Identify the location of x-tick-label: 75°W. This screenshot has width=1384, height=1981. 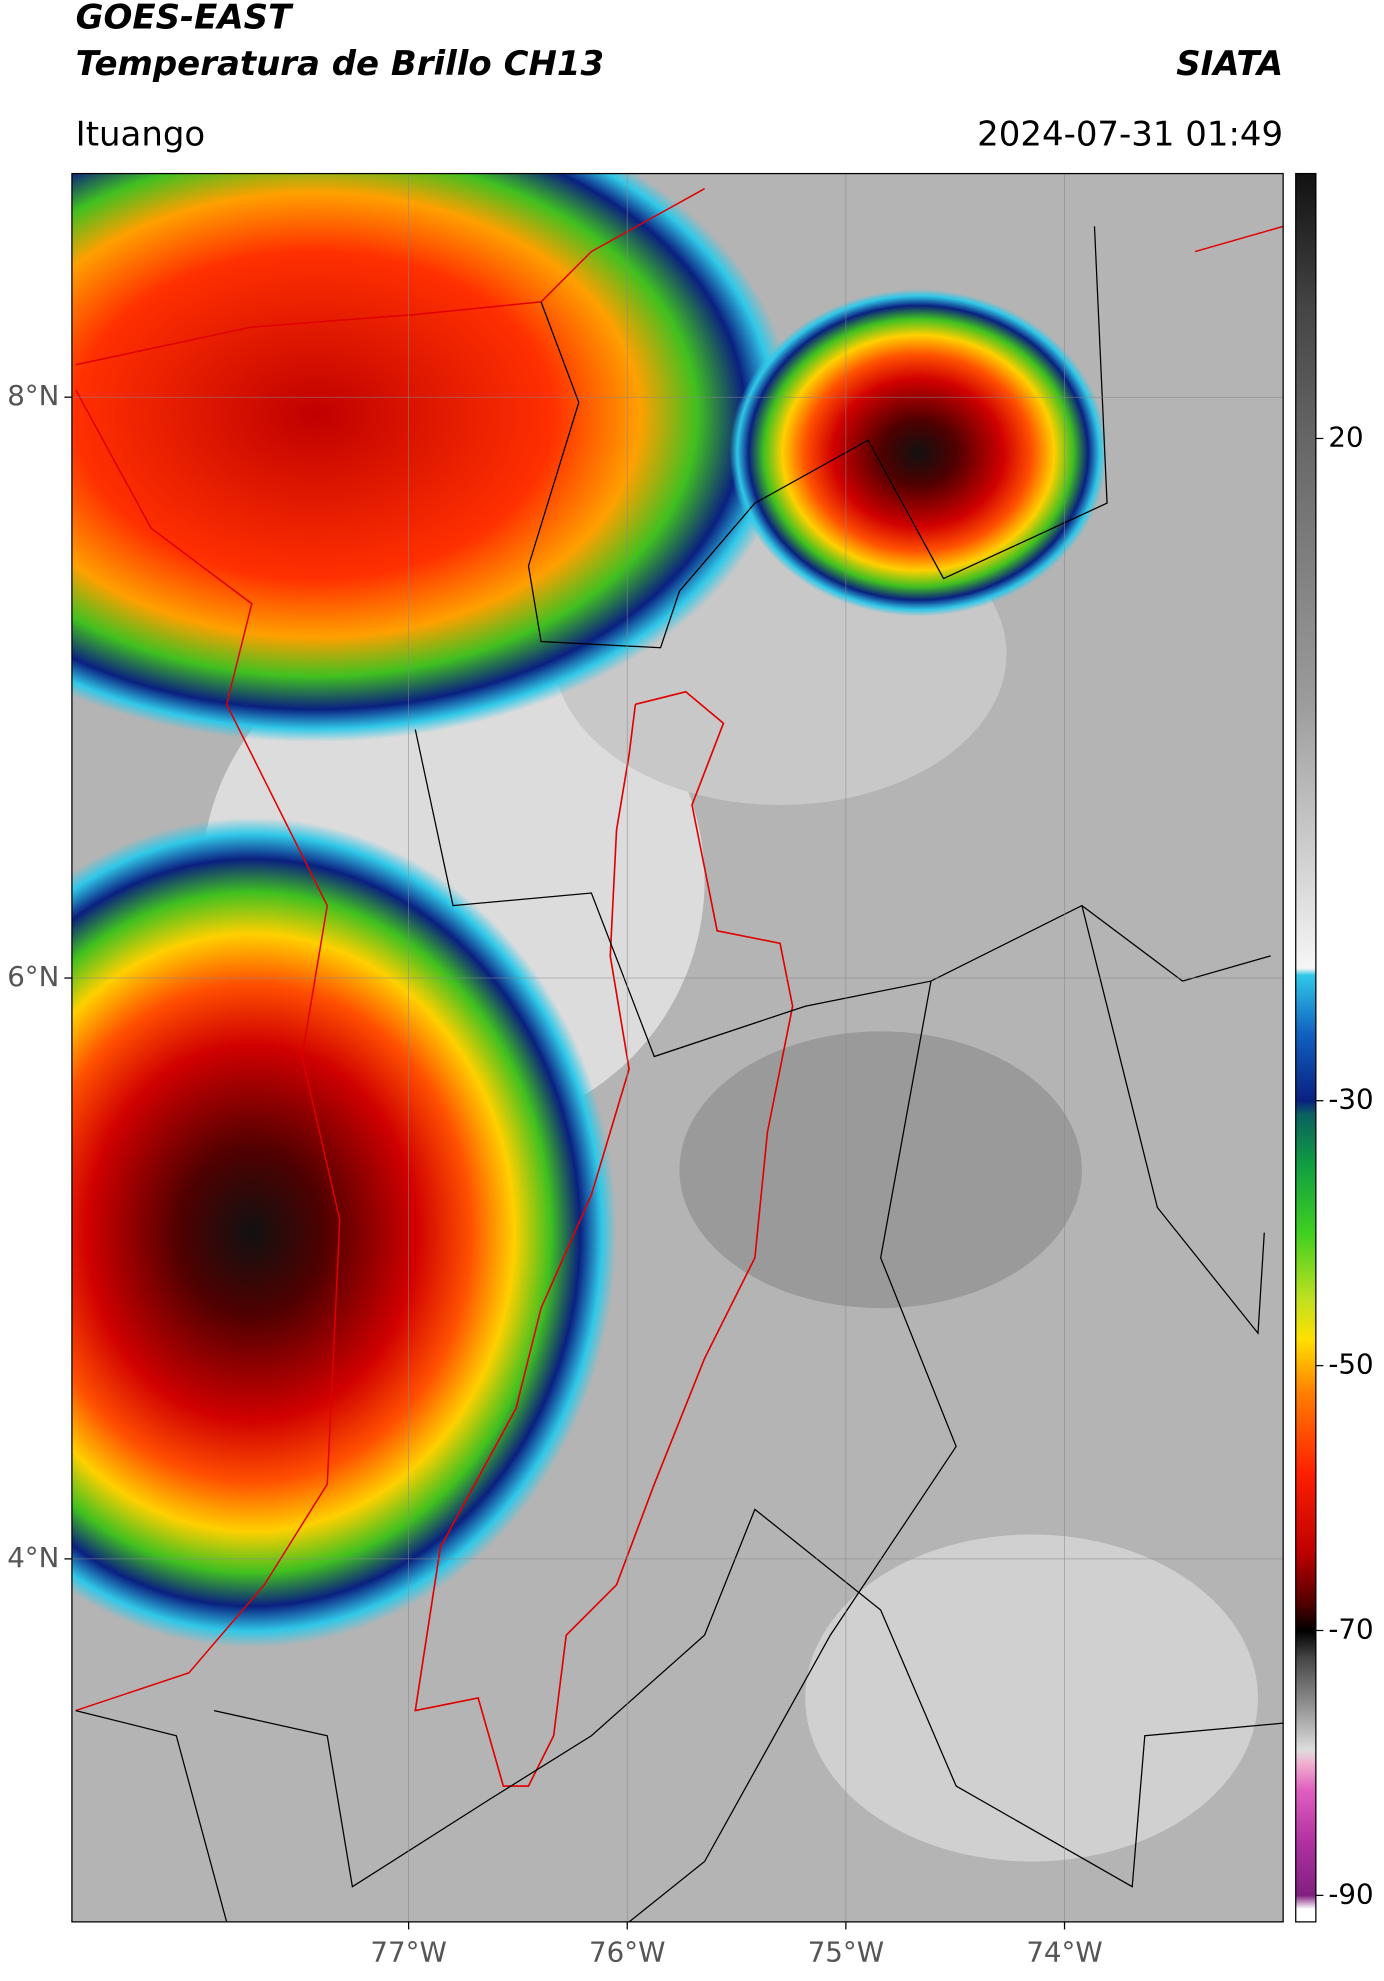
(846, 1951).